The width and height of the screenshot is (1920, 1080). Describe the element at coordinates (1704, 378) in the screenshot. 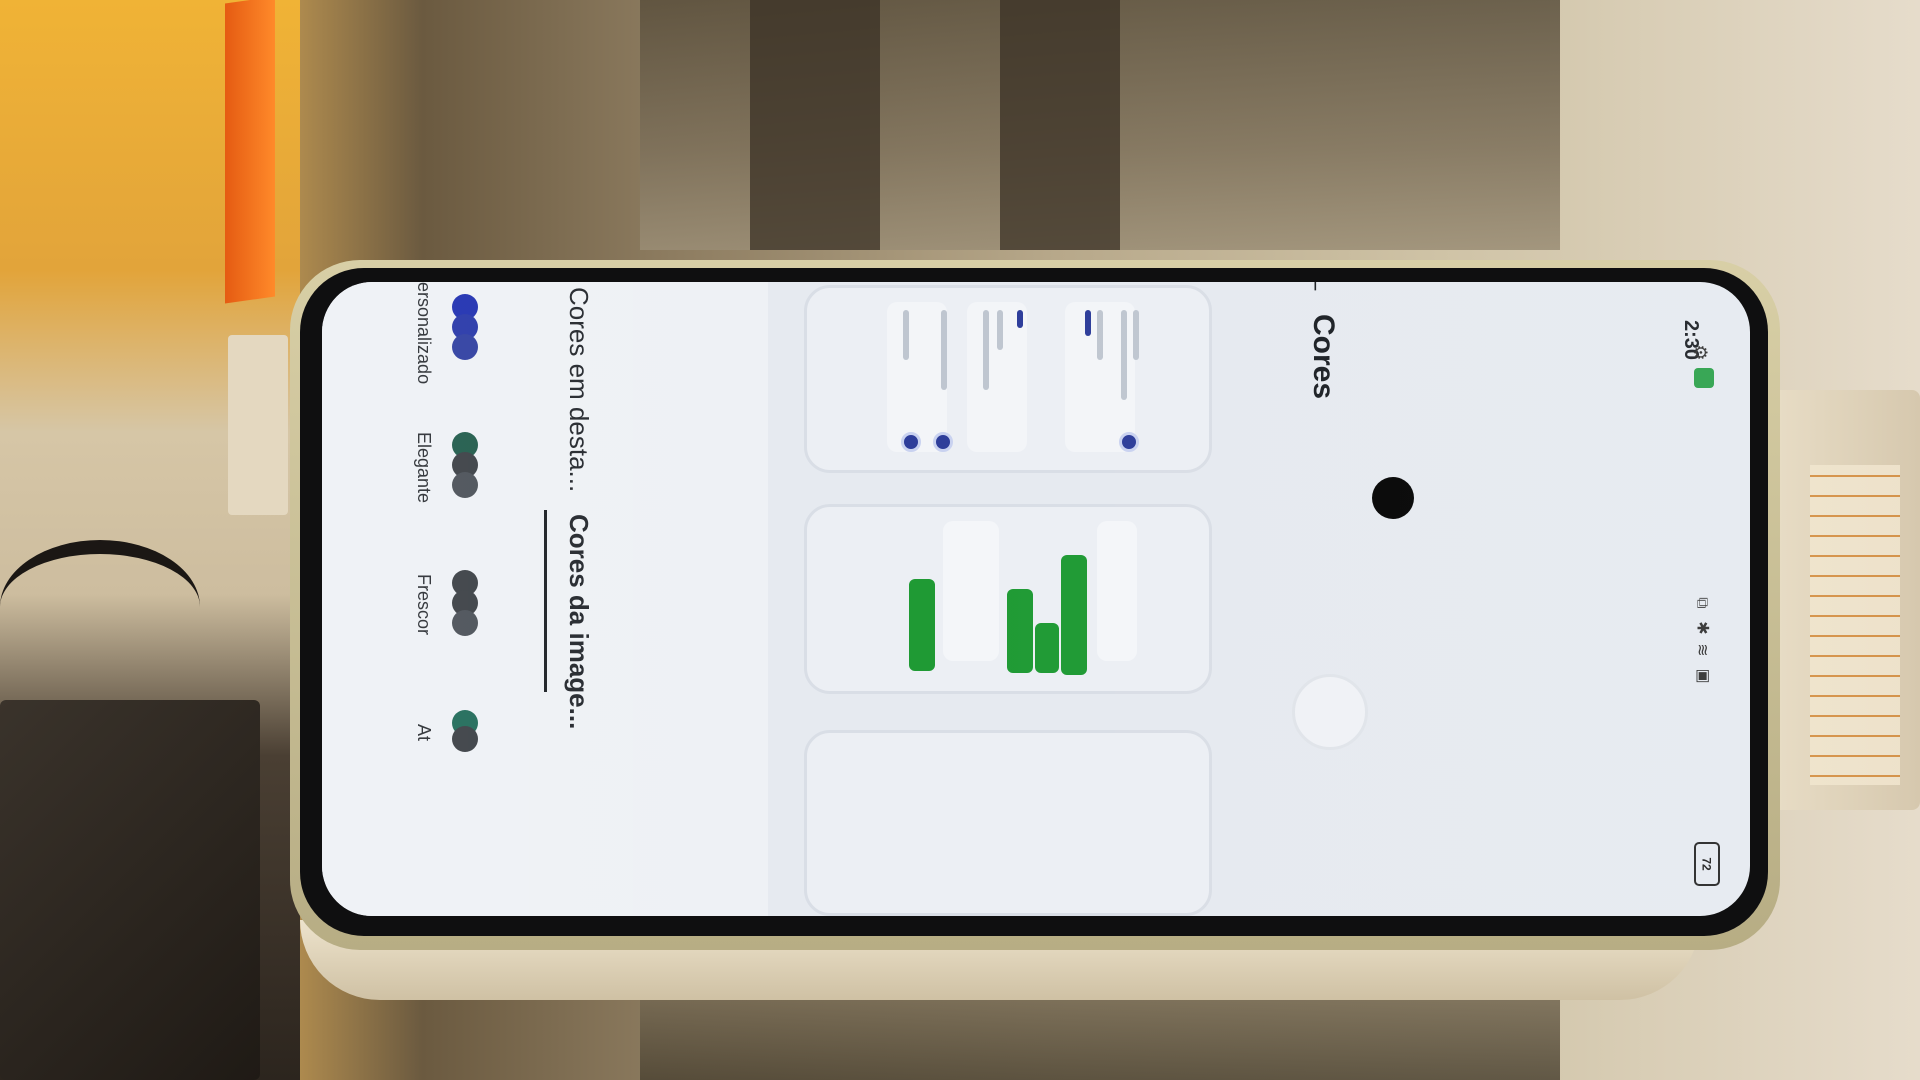

I see `app-status-icon` at that location.